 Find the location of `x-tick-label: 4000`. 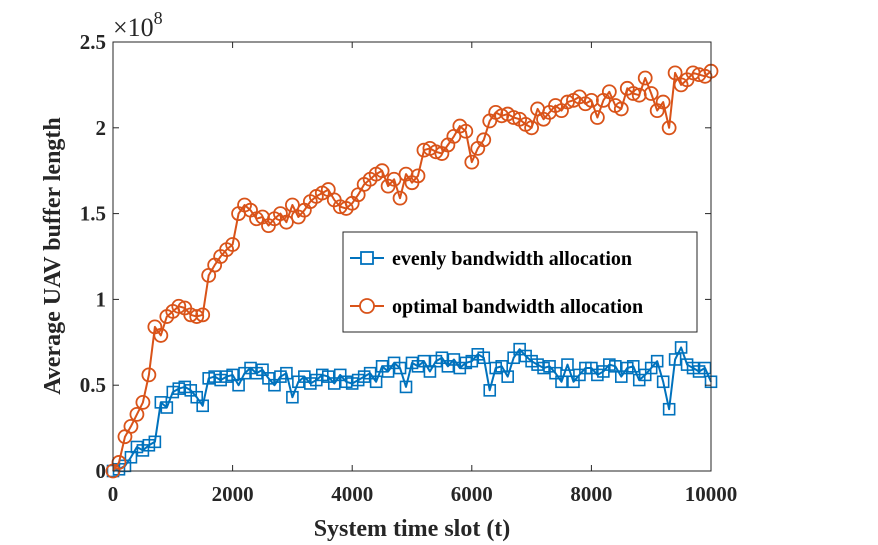

x-tick-label: 4000 is located at coordinates (352, 494).